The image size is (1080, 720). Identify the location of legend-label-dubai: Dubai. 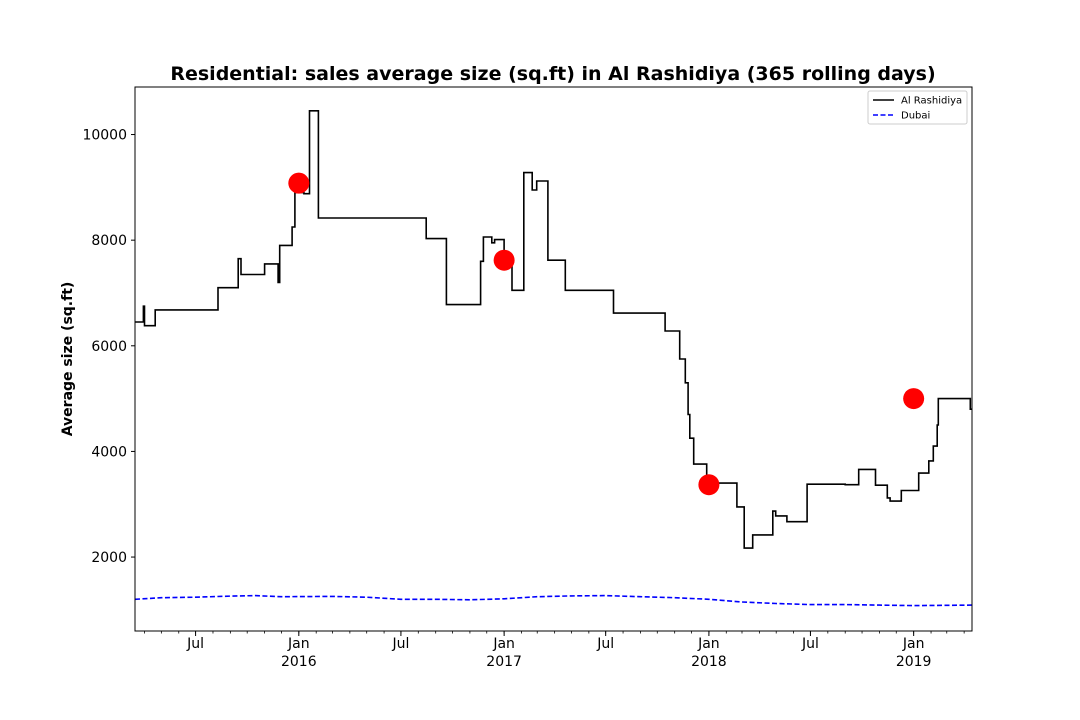
(915, 116).